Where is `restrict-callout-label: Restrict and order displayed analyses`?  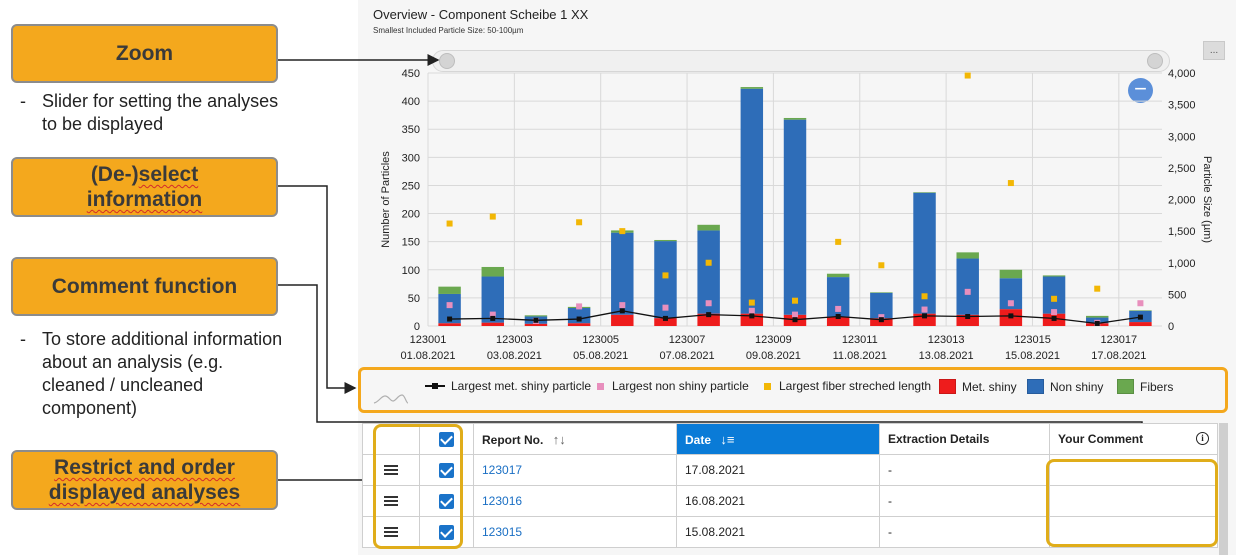
restrict-callout-label: Restrict and order displayed analyses is located at coordinates (144, 479).